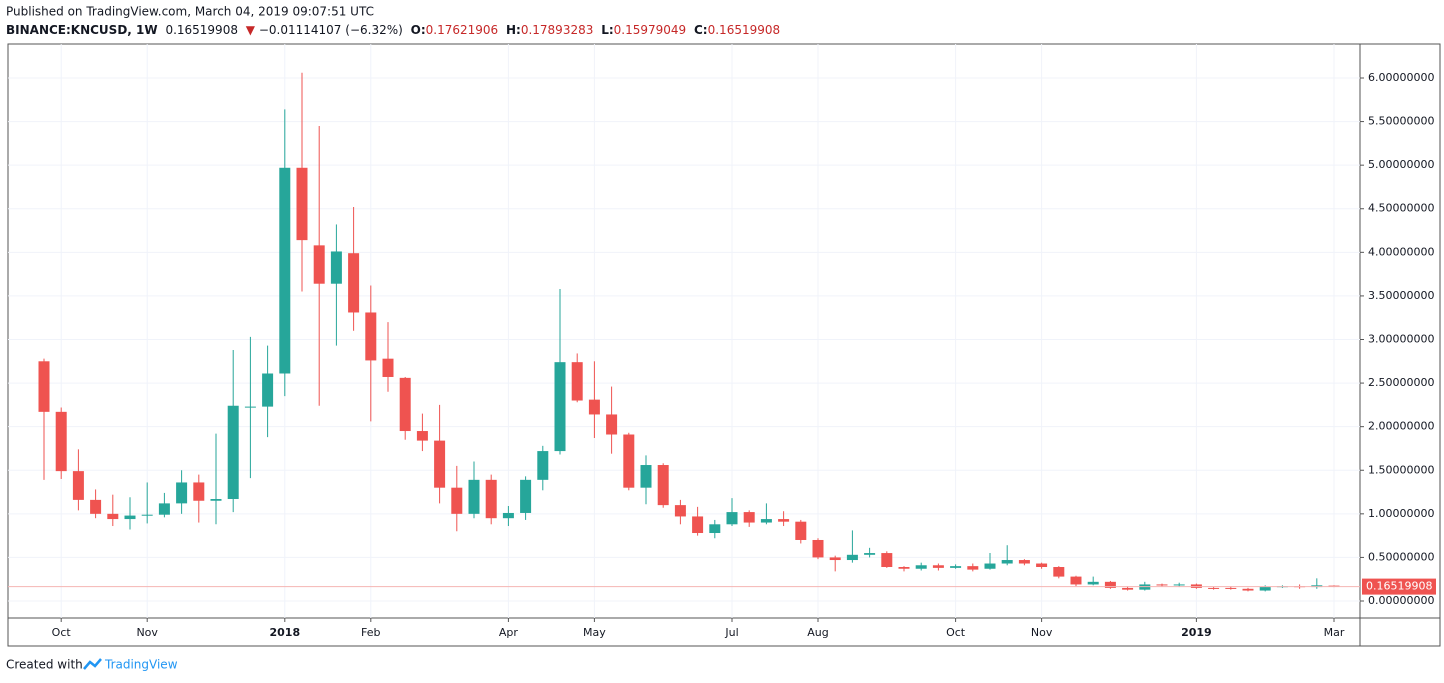 The image size is (1444, 683). I want to click on y-tick-label: 5.50000000, so click(1401, 121).